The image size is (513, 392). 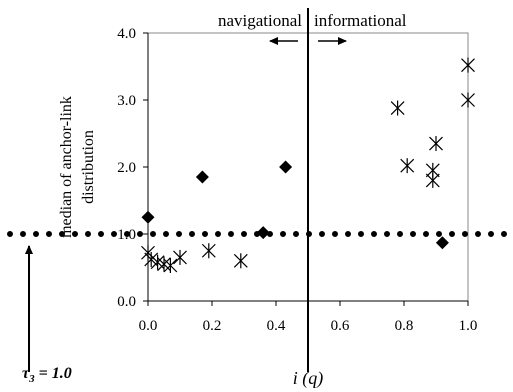 I want to click on y-axis-ticks: 0.01.02.03.04.0, so click(x=132, y=168).